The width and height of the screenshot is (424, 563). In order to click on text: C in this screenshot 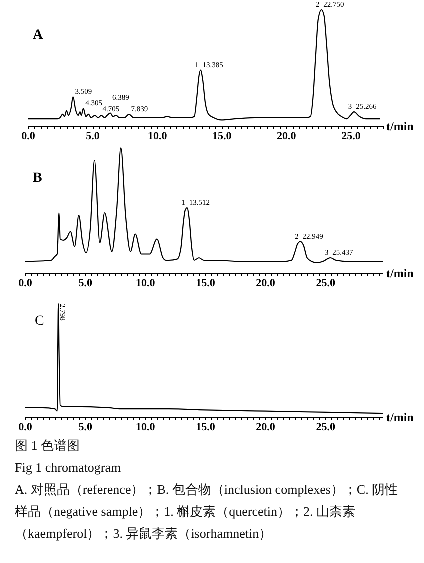, I will do `click(39, 321)`.